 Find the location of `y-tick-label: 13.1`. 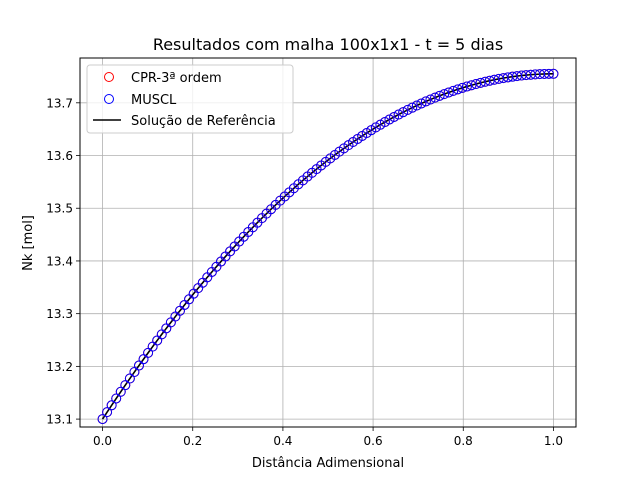

y-tick-label: 13.1 is located at coordinates (59, 420).